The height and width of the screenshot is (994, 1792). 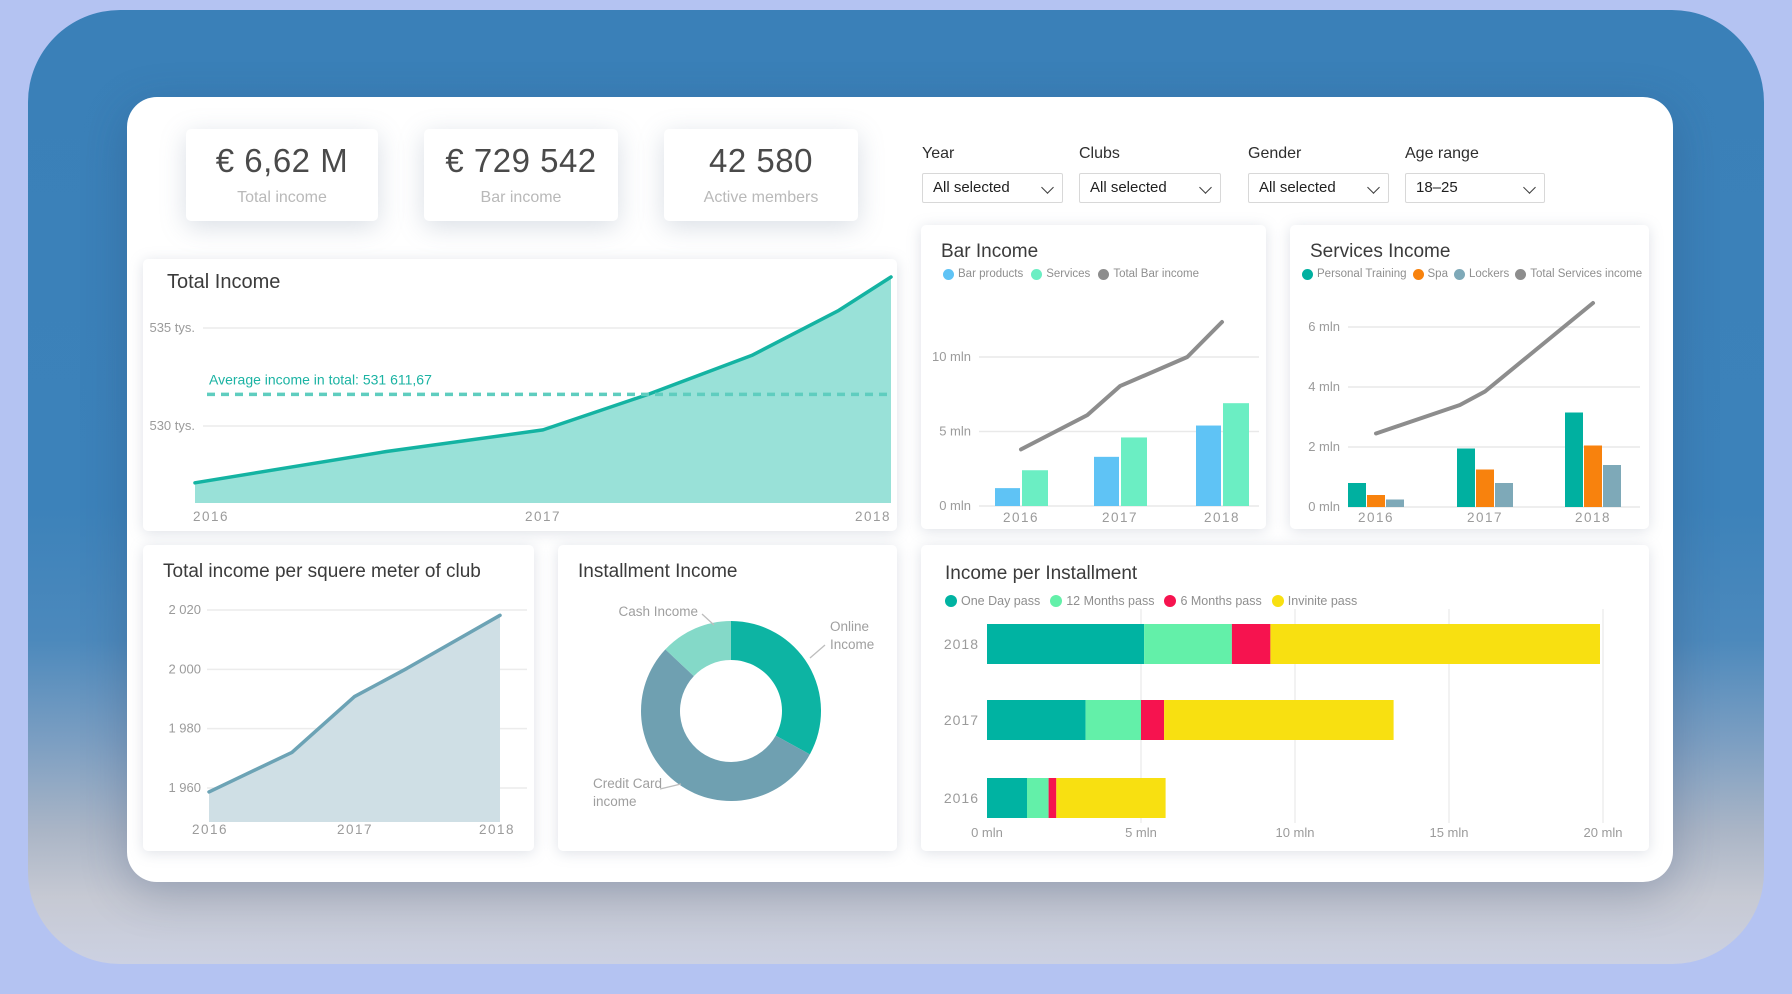 What do you see at coordinates (1380, 251) in the screenshot?
I see `panel-title: Services Income` at bounding box center [1380, 251].